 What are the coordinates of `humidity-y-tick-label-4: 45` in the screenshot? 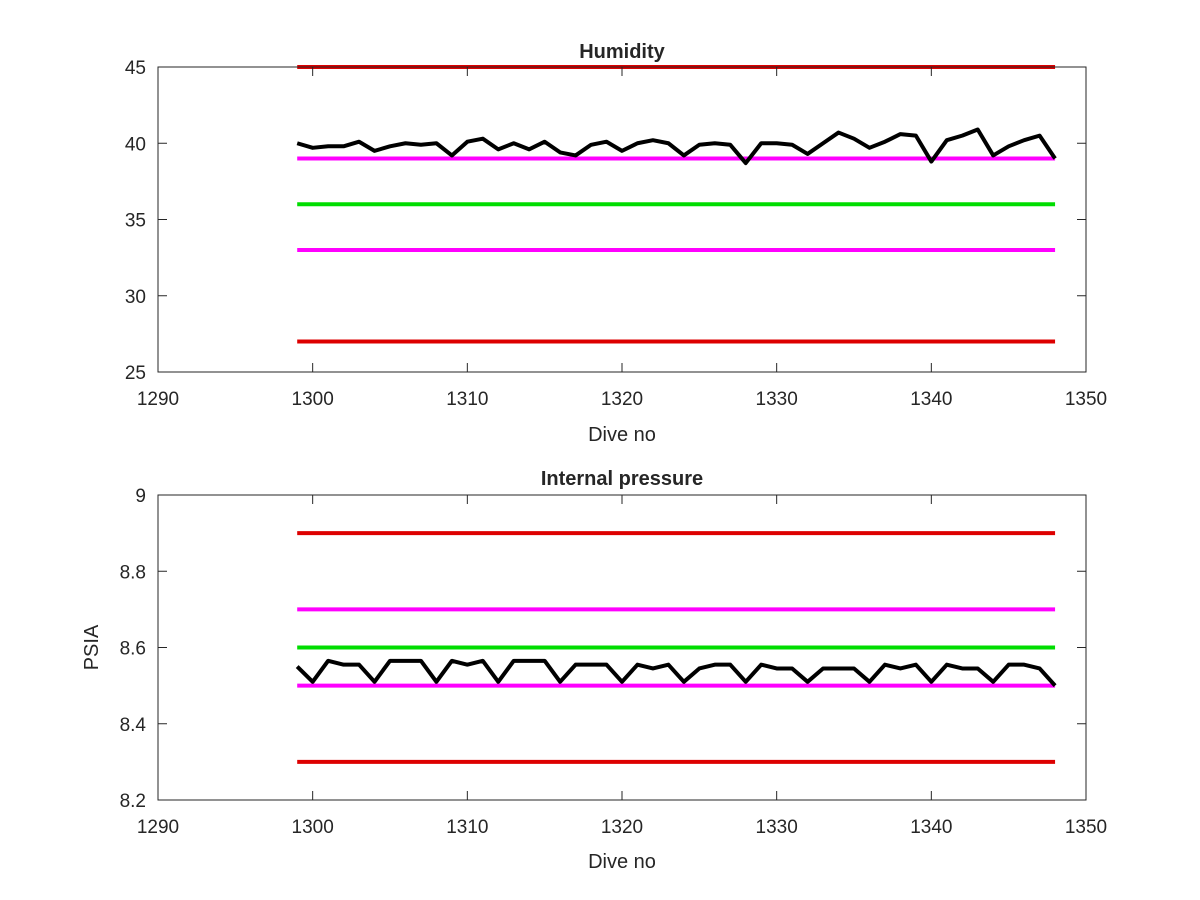 It's located at (135, 68).